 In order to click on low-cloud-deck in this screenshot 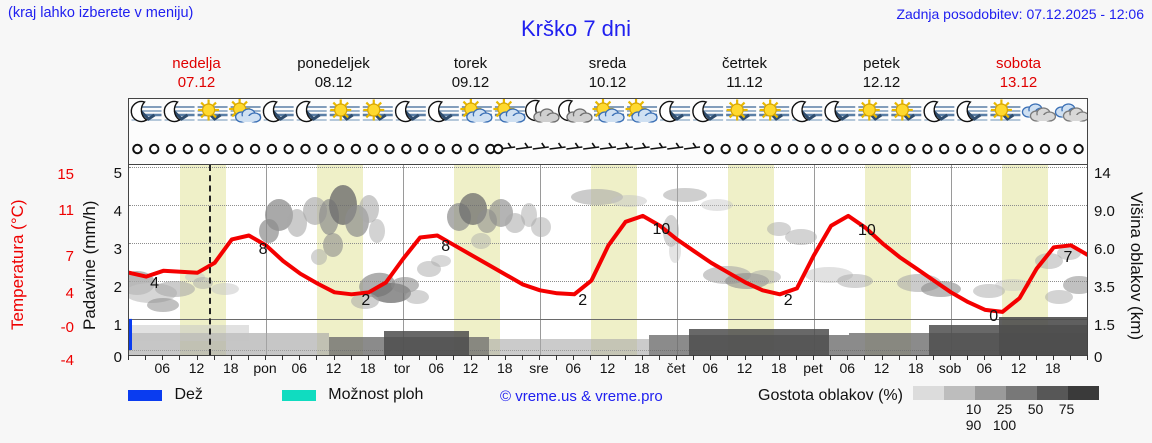, I will do `click(1043, 336)`.